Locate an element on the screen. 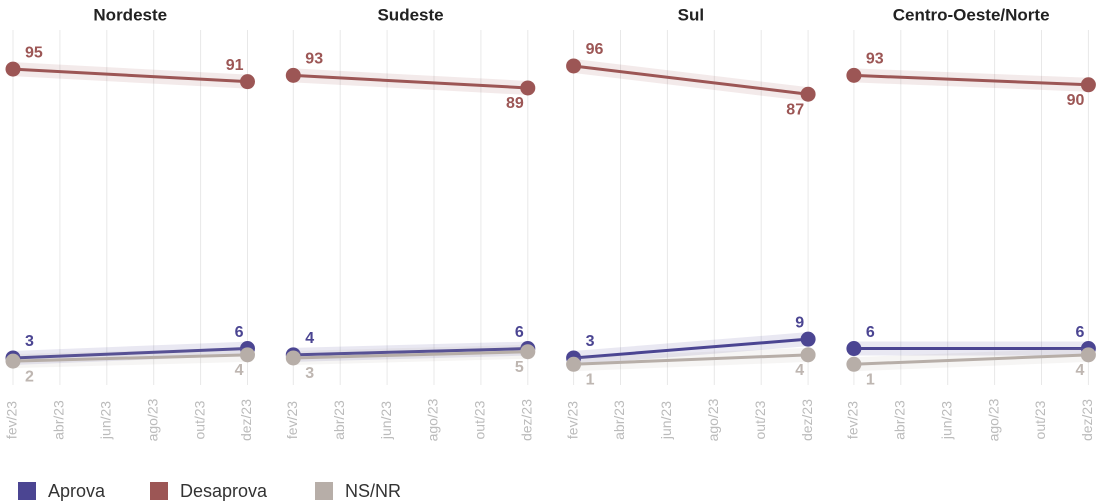 The width and height of the screenshot is (1103, 503). panel-title: Centro-Oeste/Norte is located at coordinates (971, 14).